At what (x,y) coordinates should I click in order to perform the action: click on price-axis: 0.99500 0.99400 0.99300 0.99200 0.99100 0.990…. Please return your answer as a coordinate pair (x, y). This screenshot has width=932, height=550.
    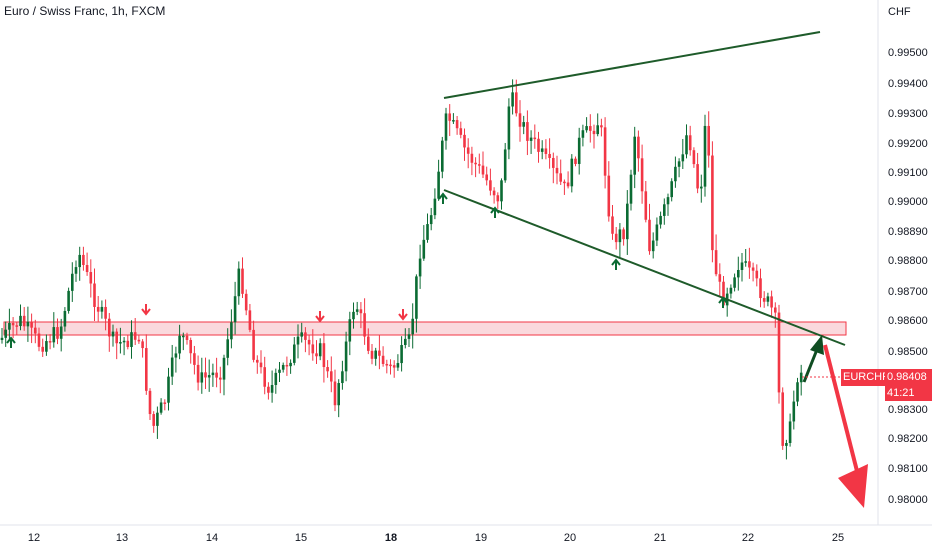
    Looking at the image, I should click on (902, 262).